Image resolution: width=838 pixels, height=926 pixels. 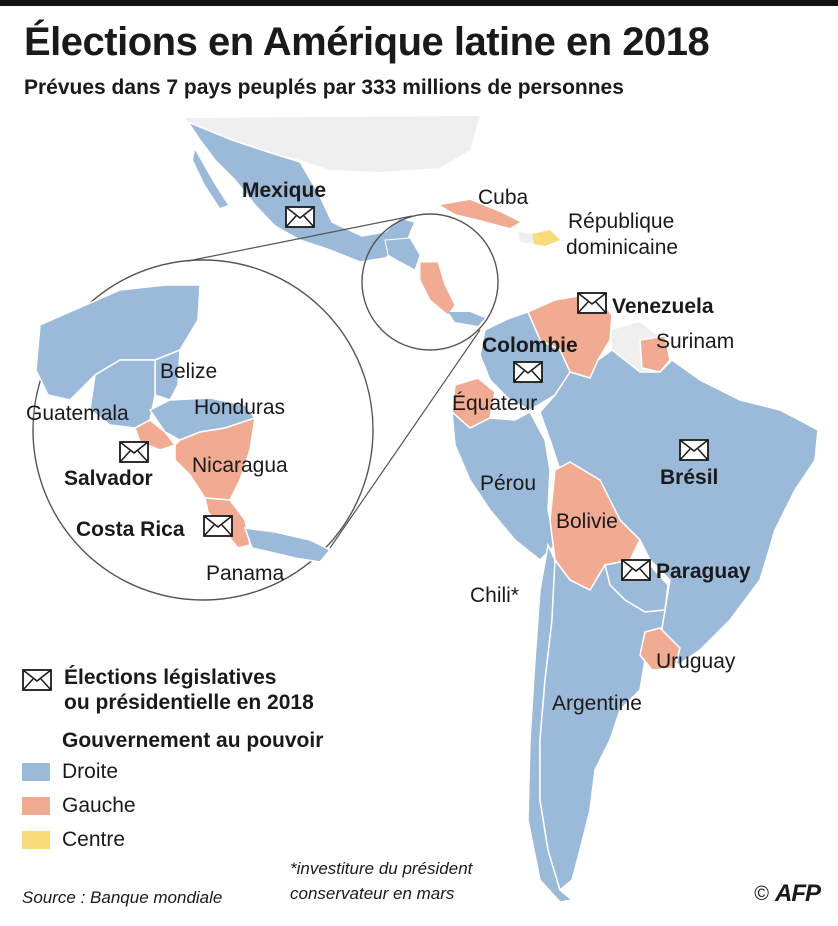 I want to click on label-guatemala: Guatemala, so click(x=77, y=413).